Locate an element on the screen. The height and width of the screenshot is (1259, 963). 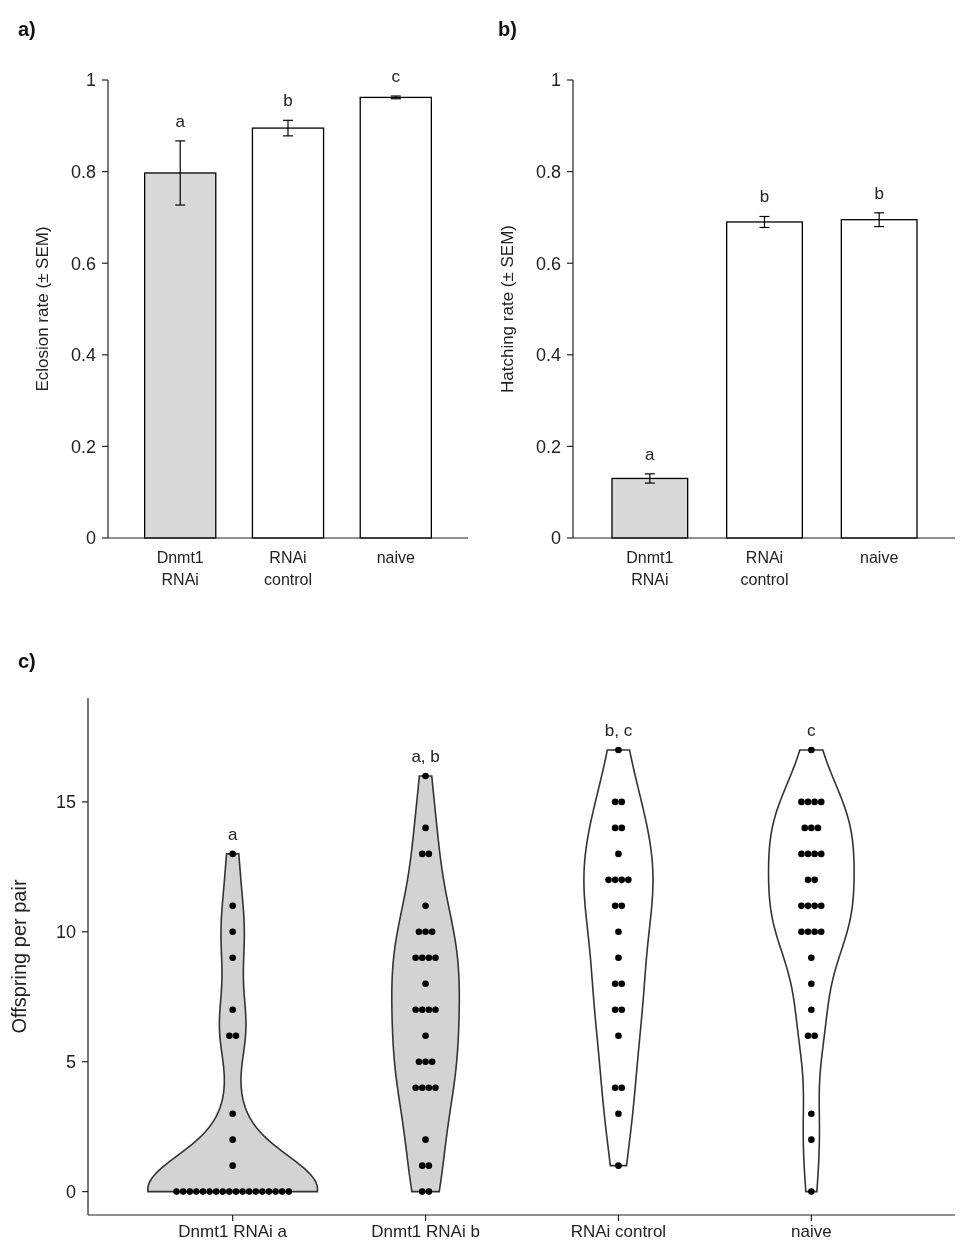
y-tick-label: 15 is located at coordinates (65, 802).